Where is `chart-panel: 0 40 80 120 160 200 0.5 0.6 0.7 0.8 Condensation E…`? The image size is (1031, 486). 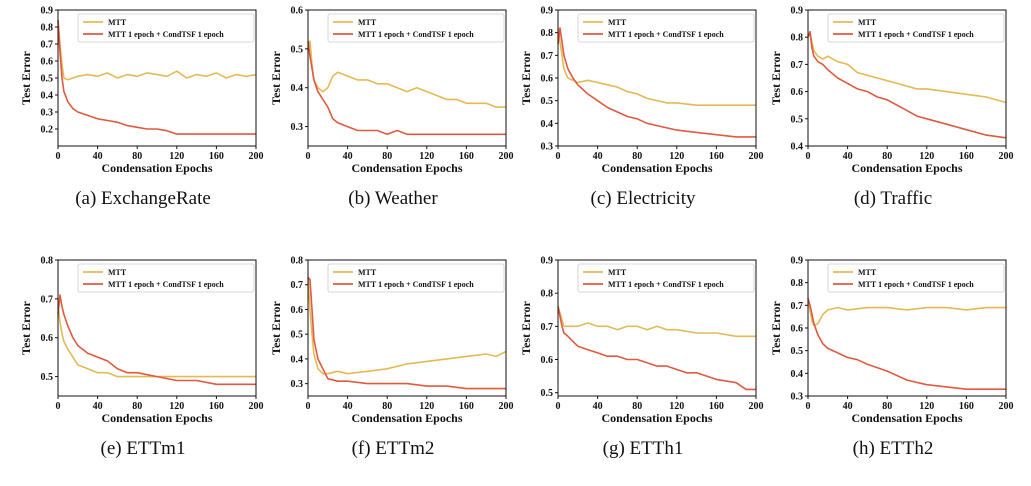 chart-panel: 0 40 80 120 160 200 0.5 0.6 0.7 0.8 Condensation E… is located at coordinates (143, 369).